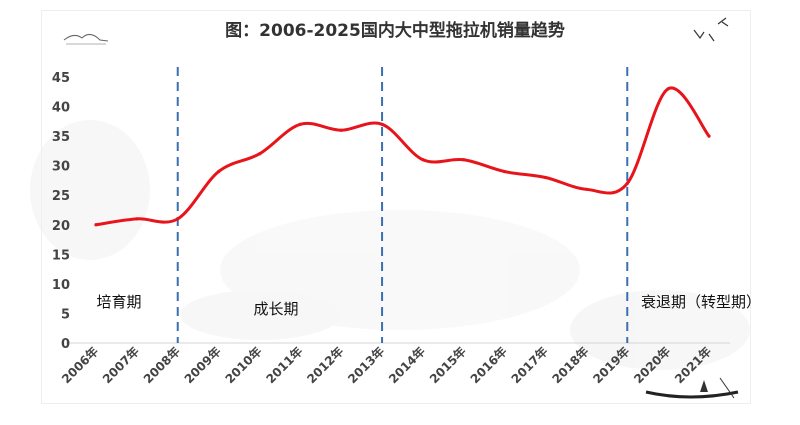 This screenshot has width=800, height=425. I want to click on x-tick-label: 2018年, so click(570, 365).